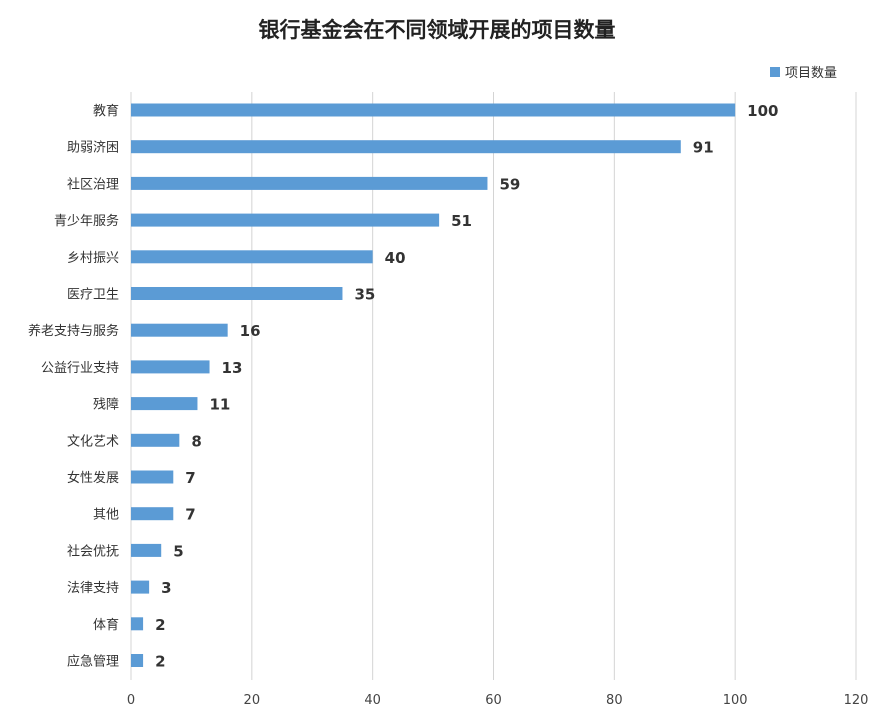 Image resolution: width=874 pixels, height=720 pixels. Describe the element at coordinates (461, 221) in the screenshot. I see `data-label: 51` at that location.